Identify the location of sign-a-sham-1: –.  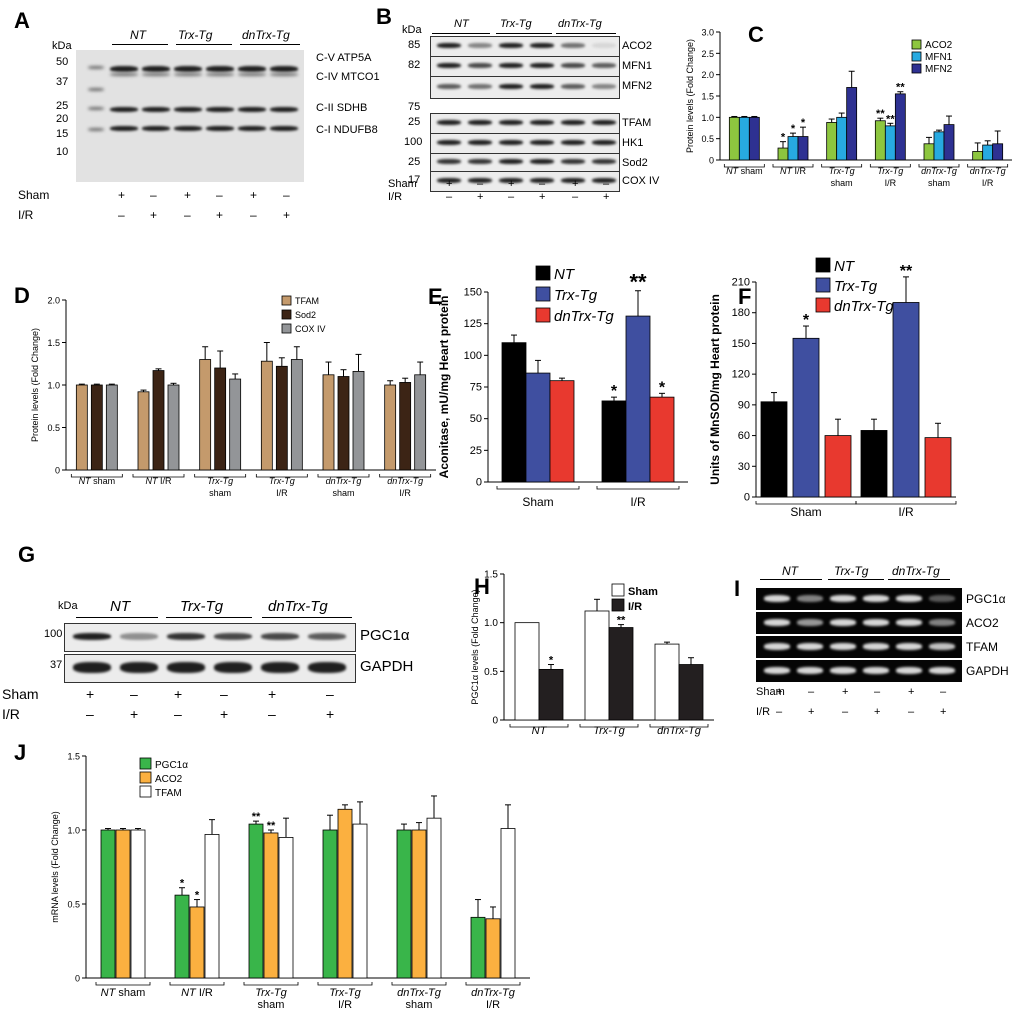
(153, 195).